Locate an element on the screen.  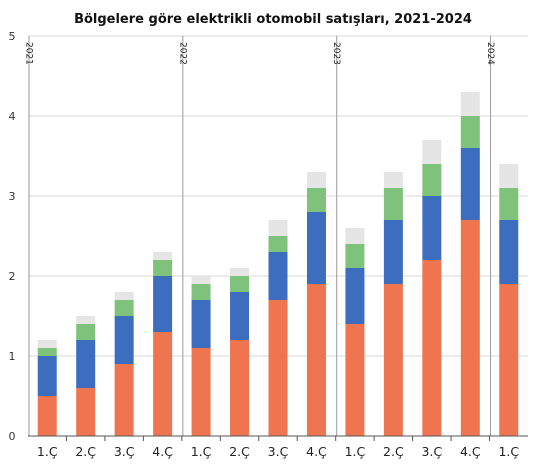
year-label: 2021 is located at coordinates (28, 53).